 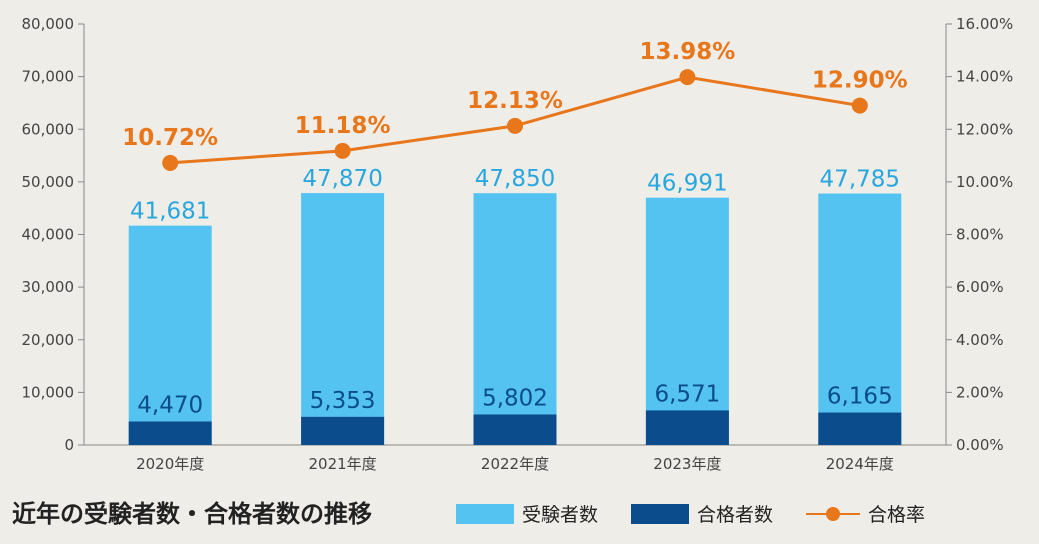 I want to click on legend-label-applicants: 受験者数, so click(x=560, y=515).